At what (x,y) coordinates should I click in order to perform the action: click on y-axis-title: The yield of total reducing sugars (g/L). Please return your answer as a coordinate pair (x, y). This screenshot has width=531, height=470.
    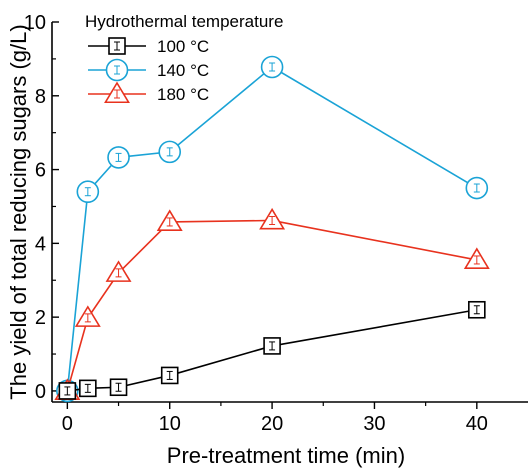
    Looking at the image, I should click on (18, 211).